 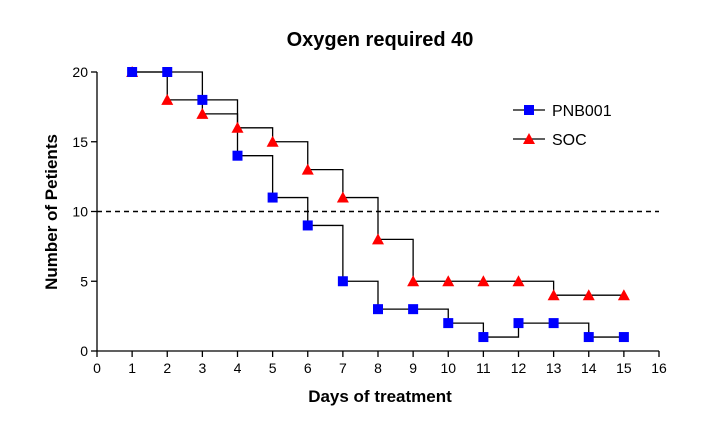 What do you see at coordinates (659, 368) in the screenshot?
I see `x-tick-label: 16` at bounding box center [659, 368].